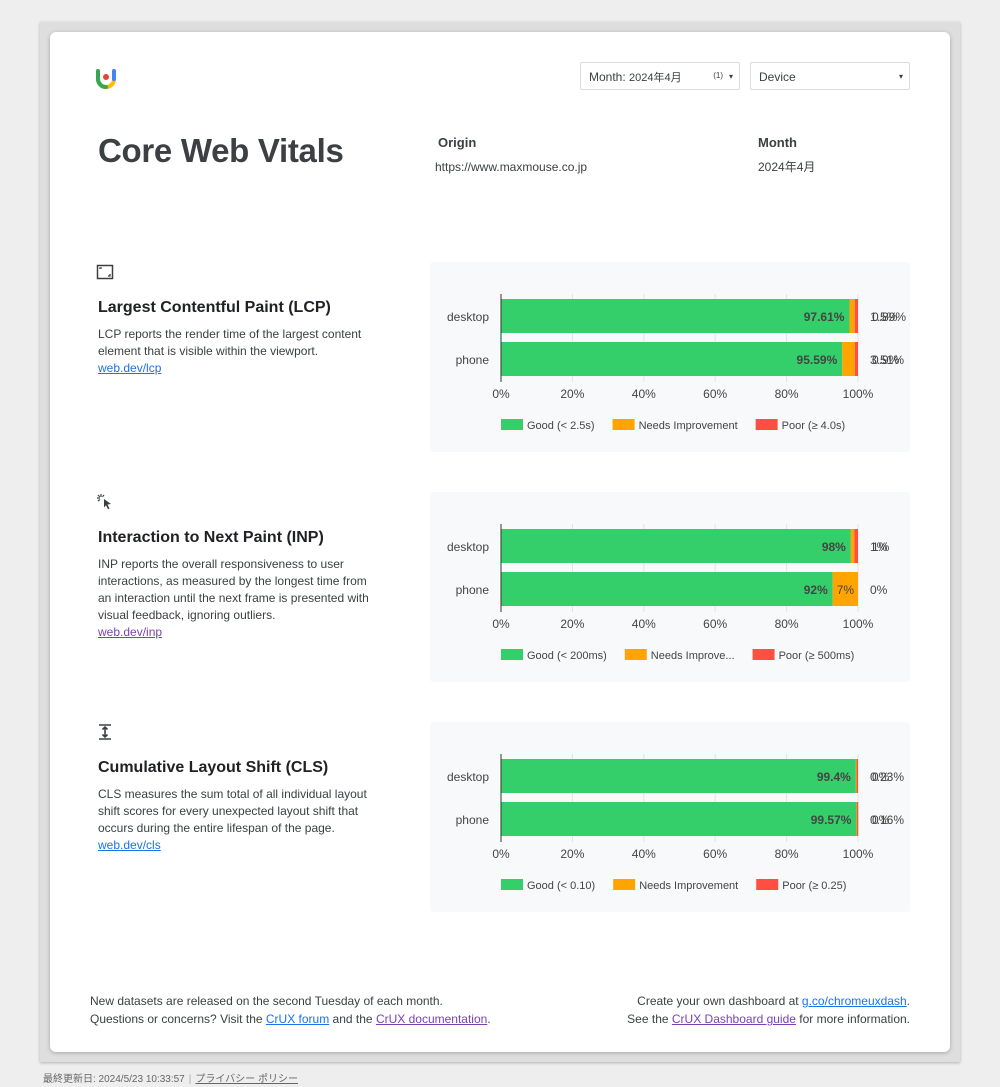 Image resolution: width=1000 pixels, height=1087 pixels. What do you see at coordinates (178, 1019) in the screenshot?
I see `footer-questions-prefix: Questions or concerns? Visit the` at bounding box center [178, 1019].